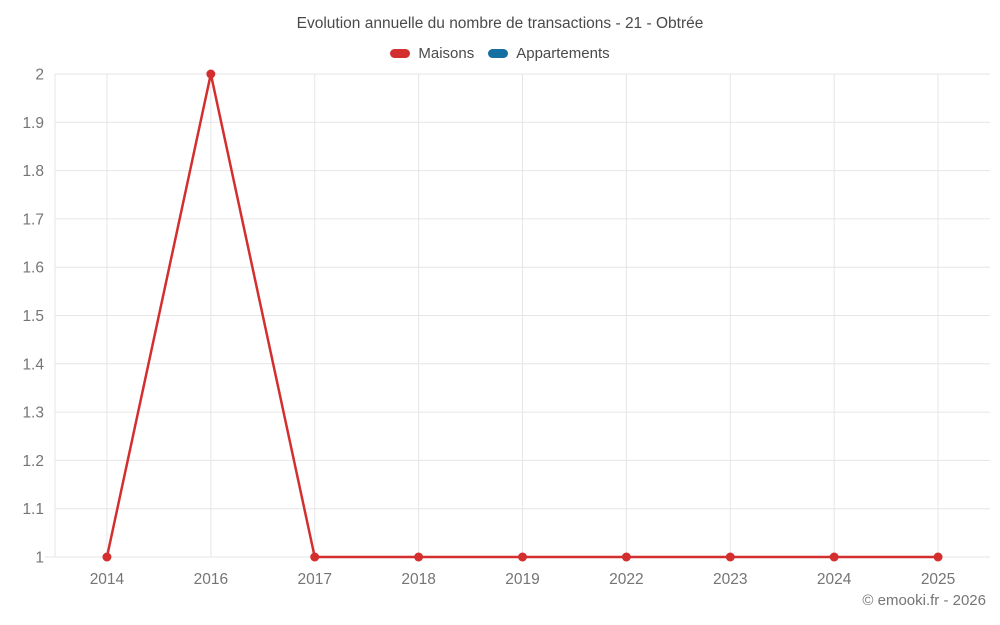 This screenshot has height=625, width=1000. I want to click on x-tick-label: 2022, so click(626, 579).